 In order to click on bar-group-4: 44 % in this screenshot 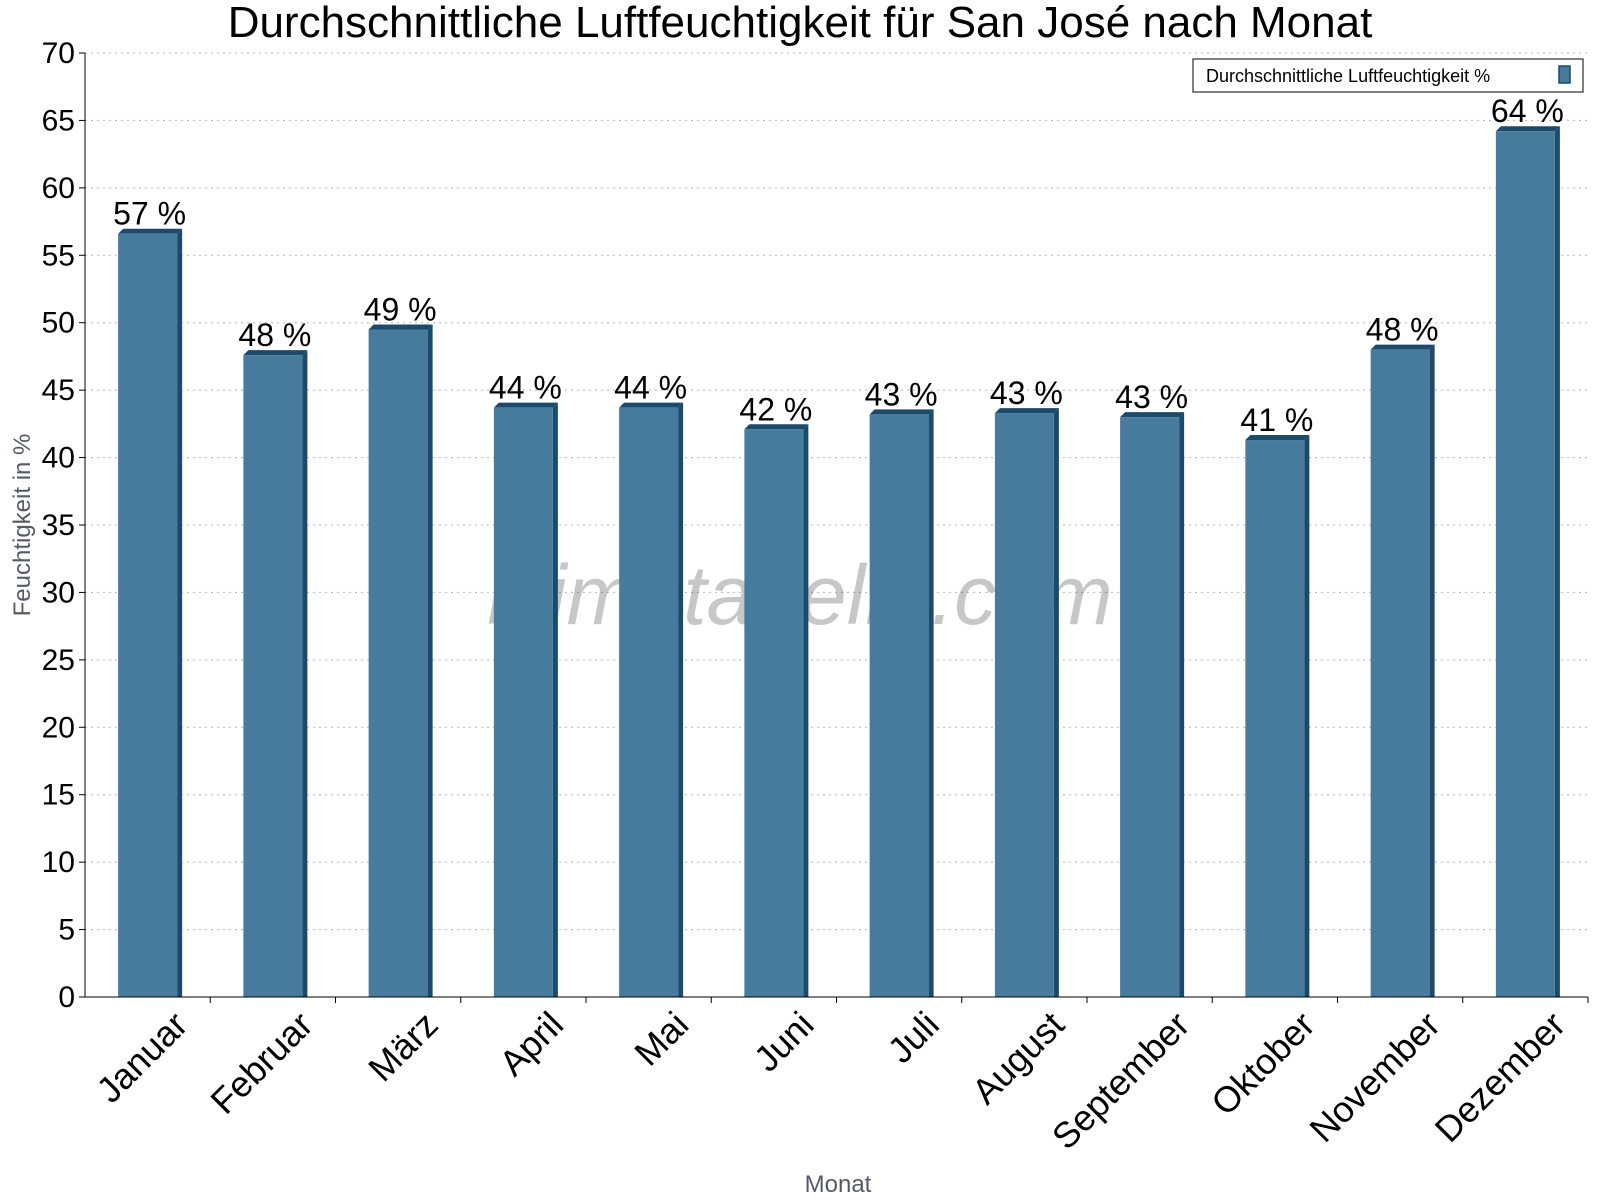, I will do `click(650, 683)`.